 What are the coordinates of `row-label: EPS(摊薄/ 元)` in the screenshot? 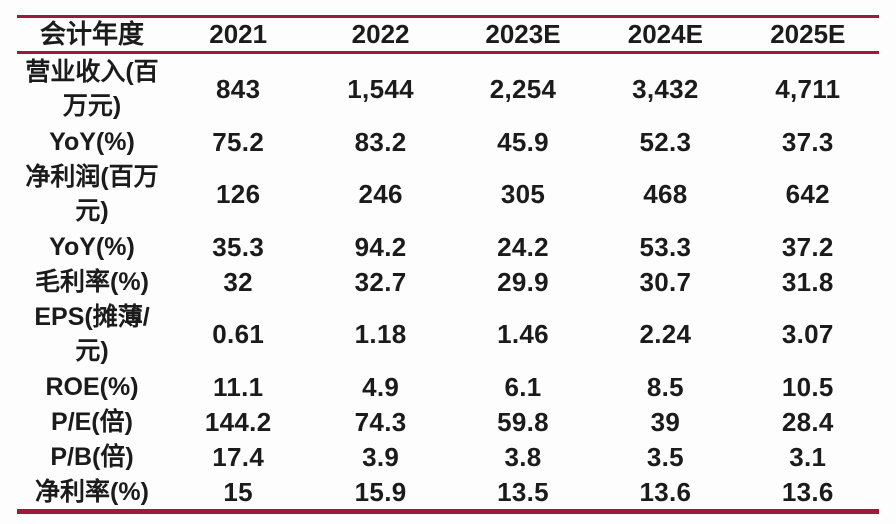 It's located at (92, 334).